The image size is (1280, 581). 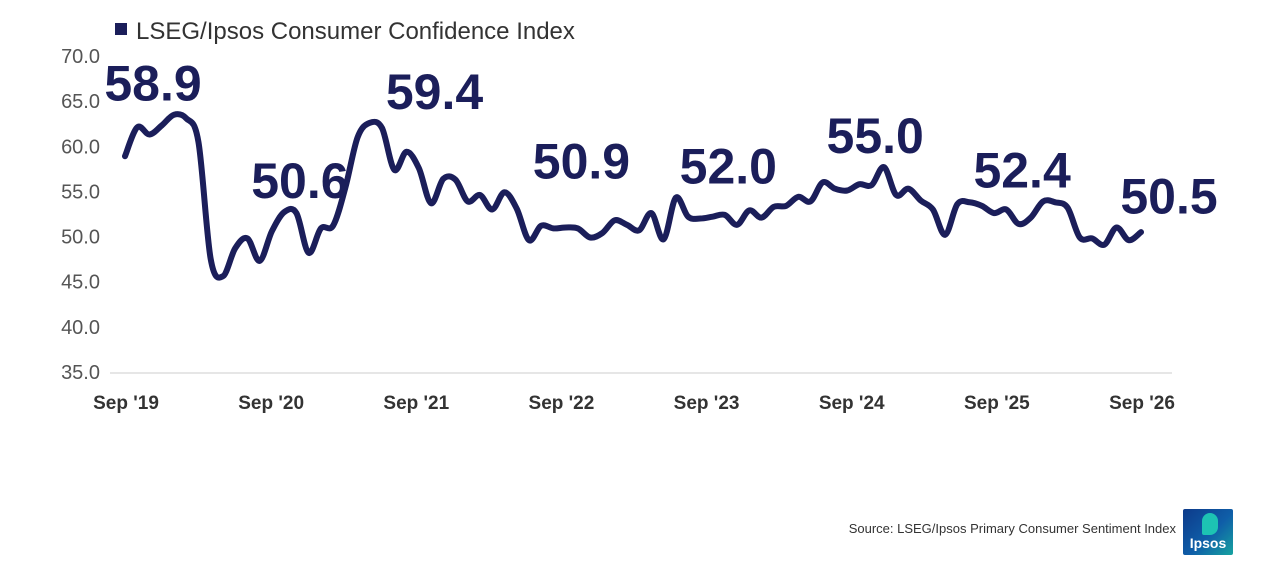 What do you see at coordinates (875, 136) in the screenshot?
I see `data-label: 55.0` at bounding box center [875, 136].